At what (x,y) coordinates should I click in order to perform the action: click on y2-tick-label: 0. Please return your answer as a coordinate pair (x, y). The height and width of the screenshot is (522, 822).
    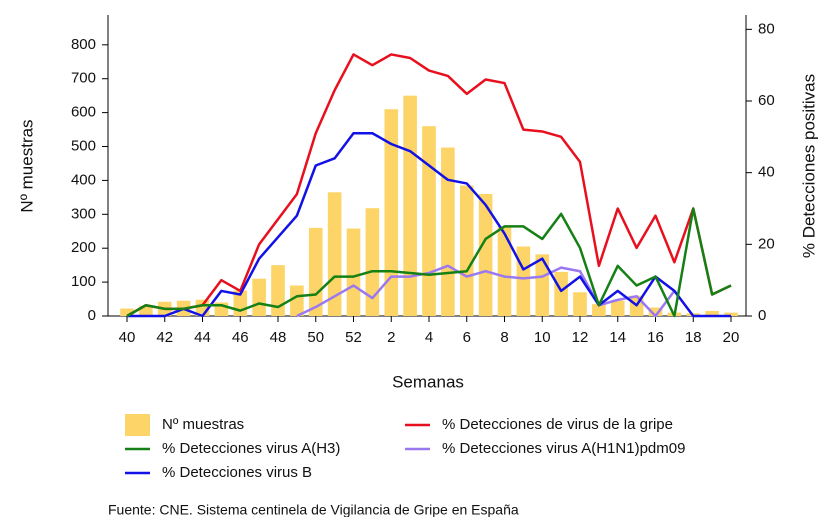
    Looking at the image, I should click on (762, 315).